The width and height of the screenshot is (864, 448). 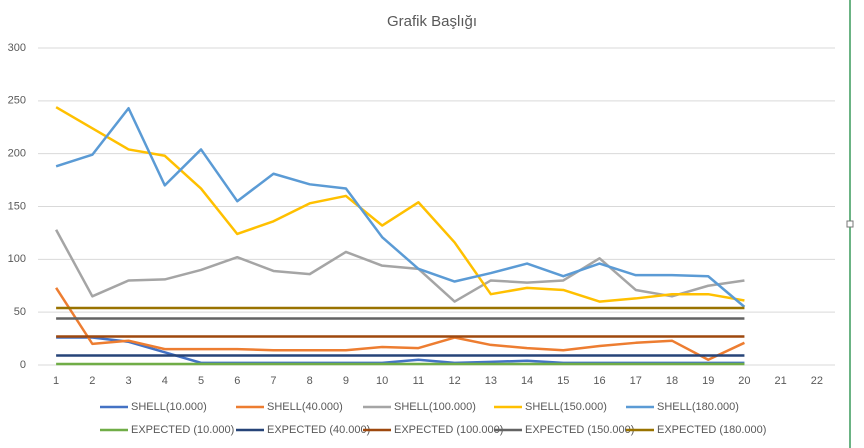 I want to click on x-tick-label: 10, so click(x=382, y=381).